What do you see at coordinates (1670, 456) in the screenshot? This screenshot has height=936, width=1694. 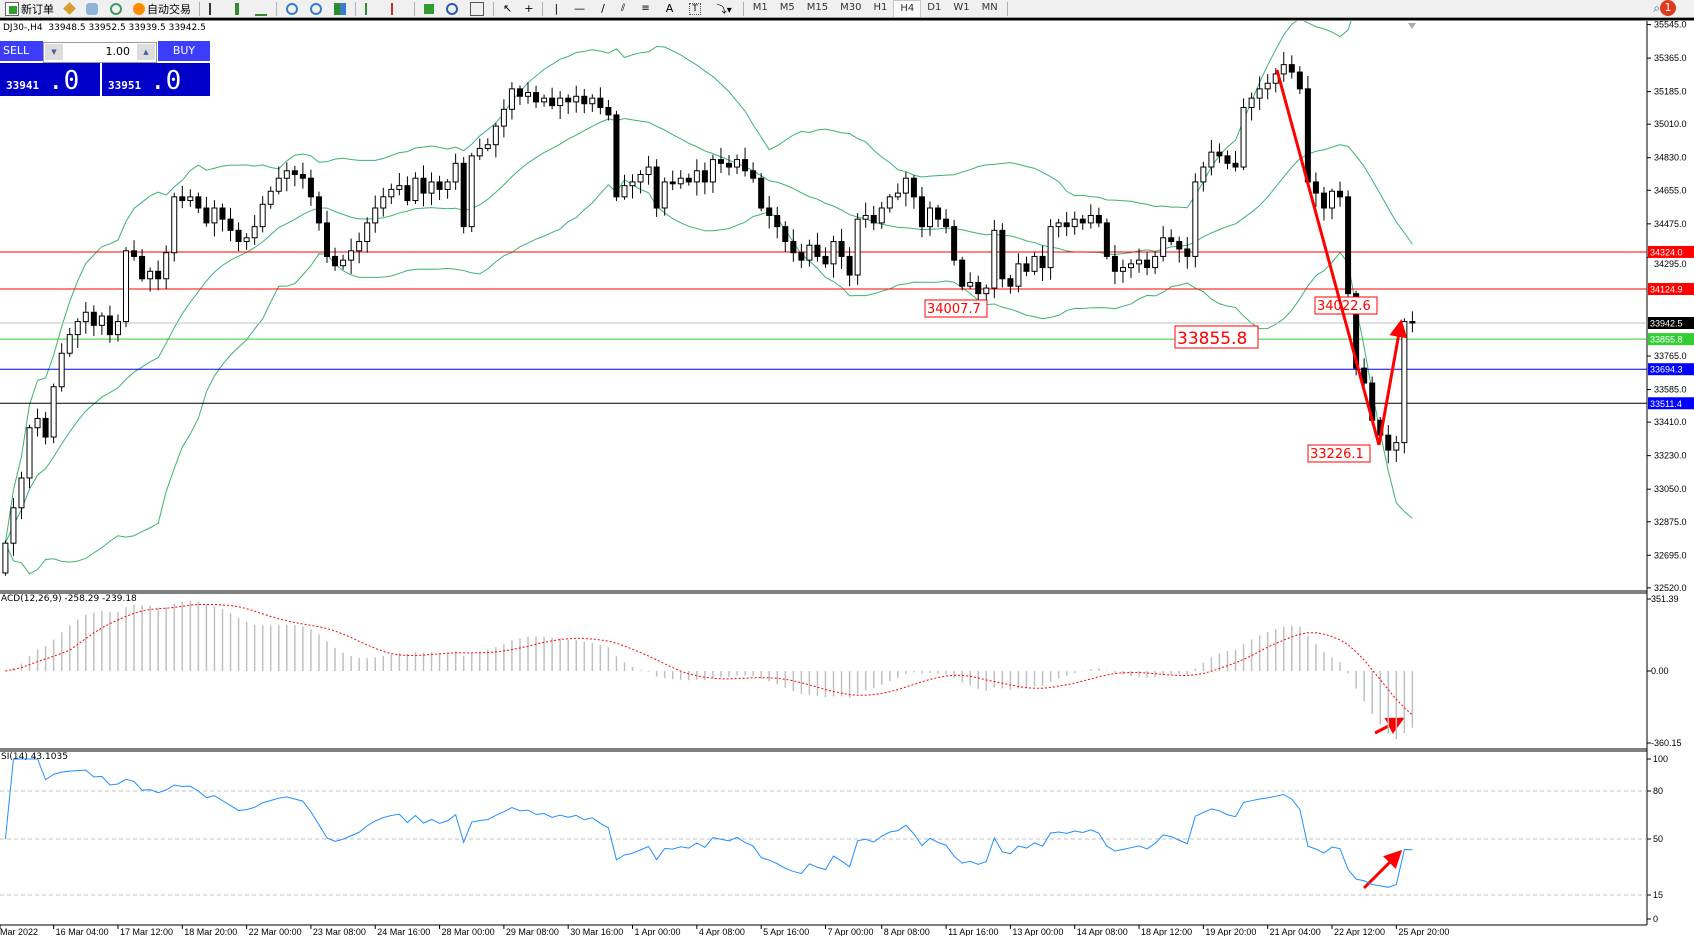 I see `price-tick-label: 33230.0` at bounding box center [1670, 456].